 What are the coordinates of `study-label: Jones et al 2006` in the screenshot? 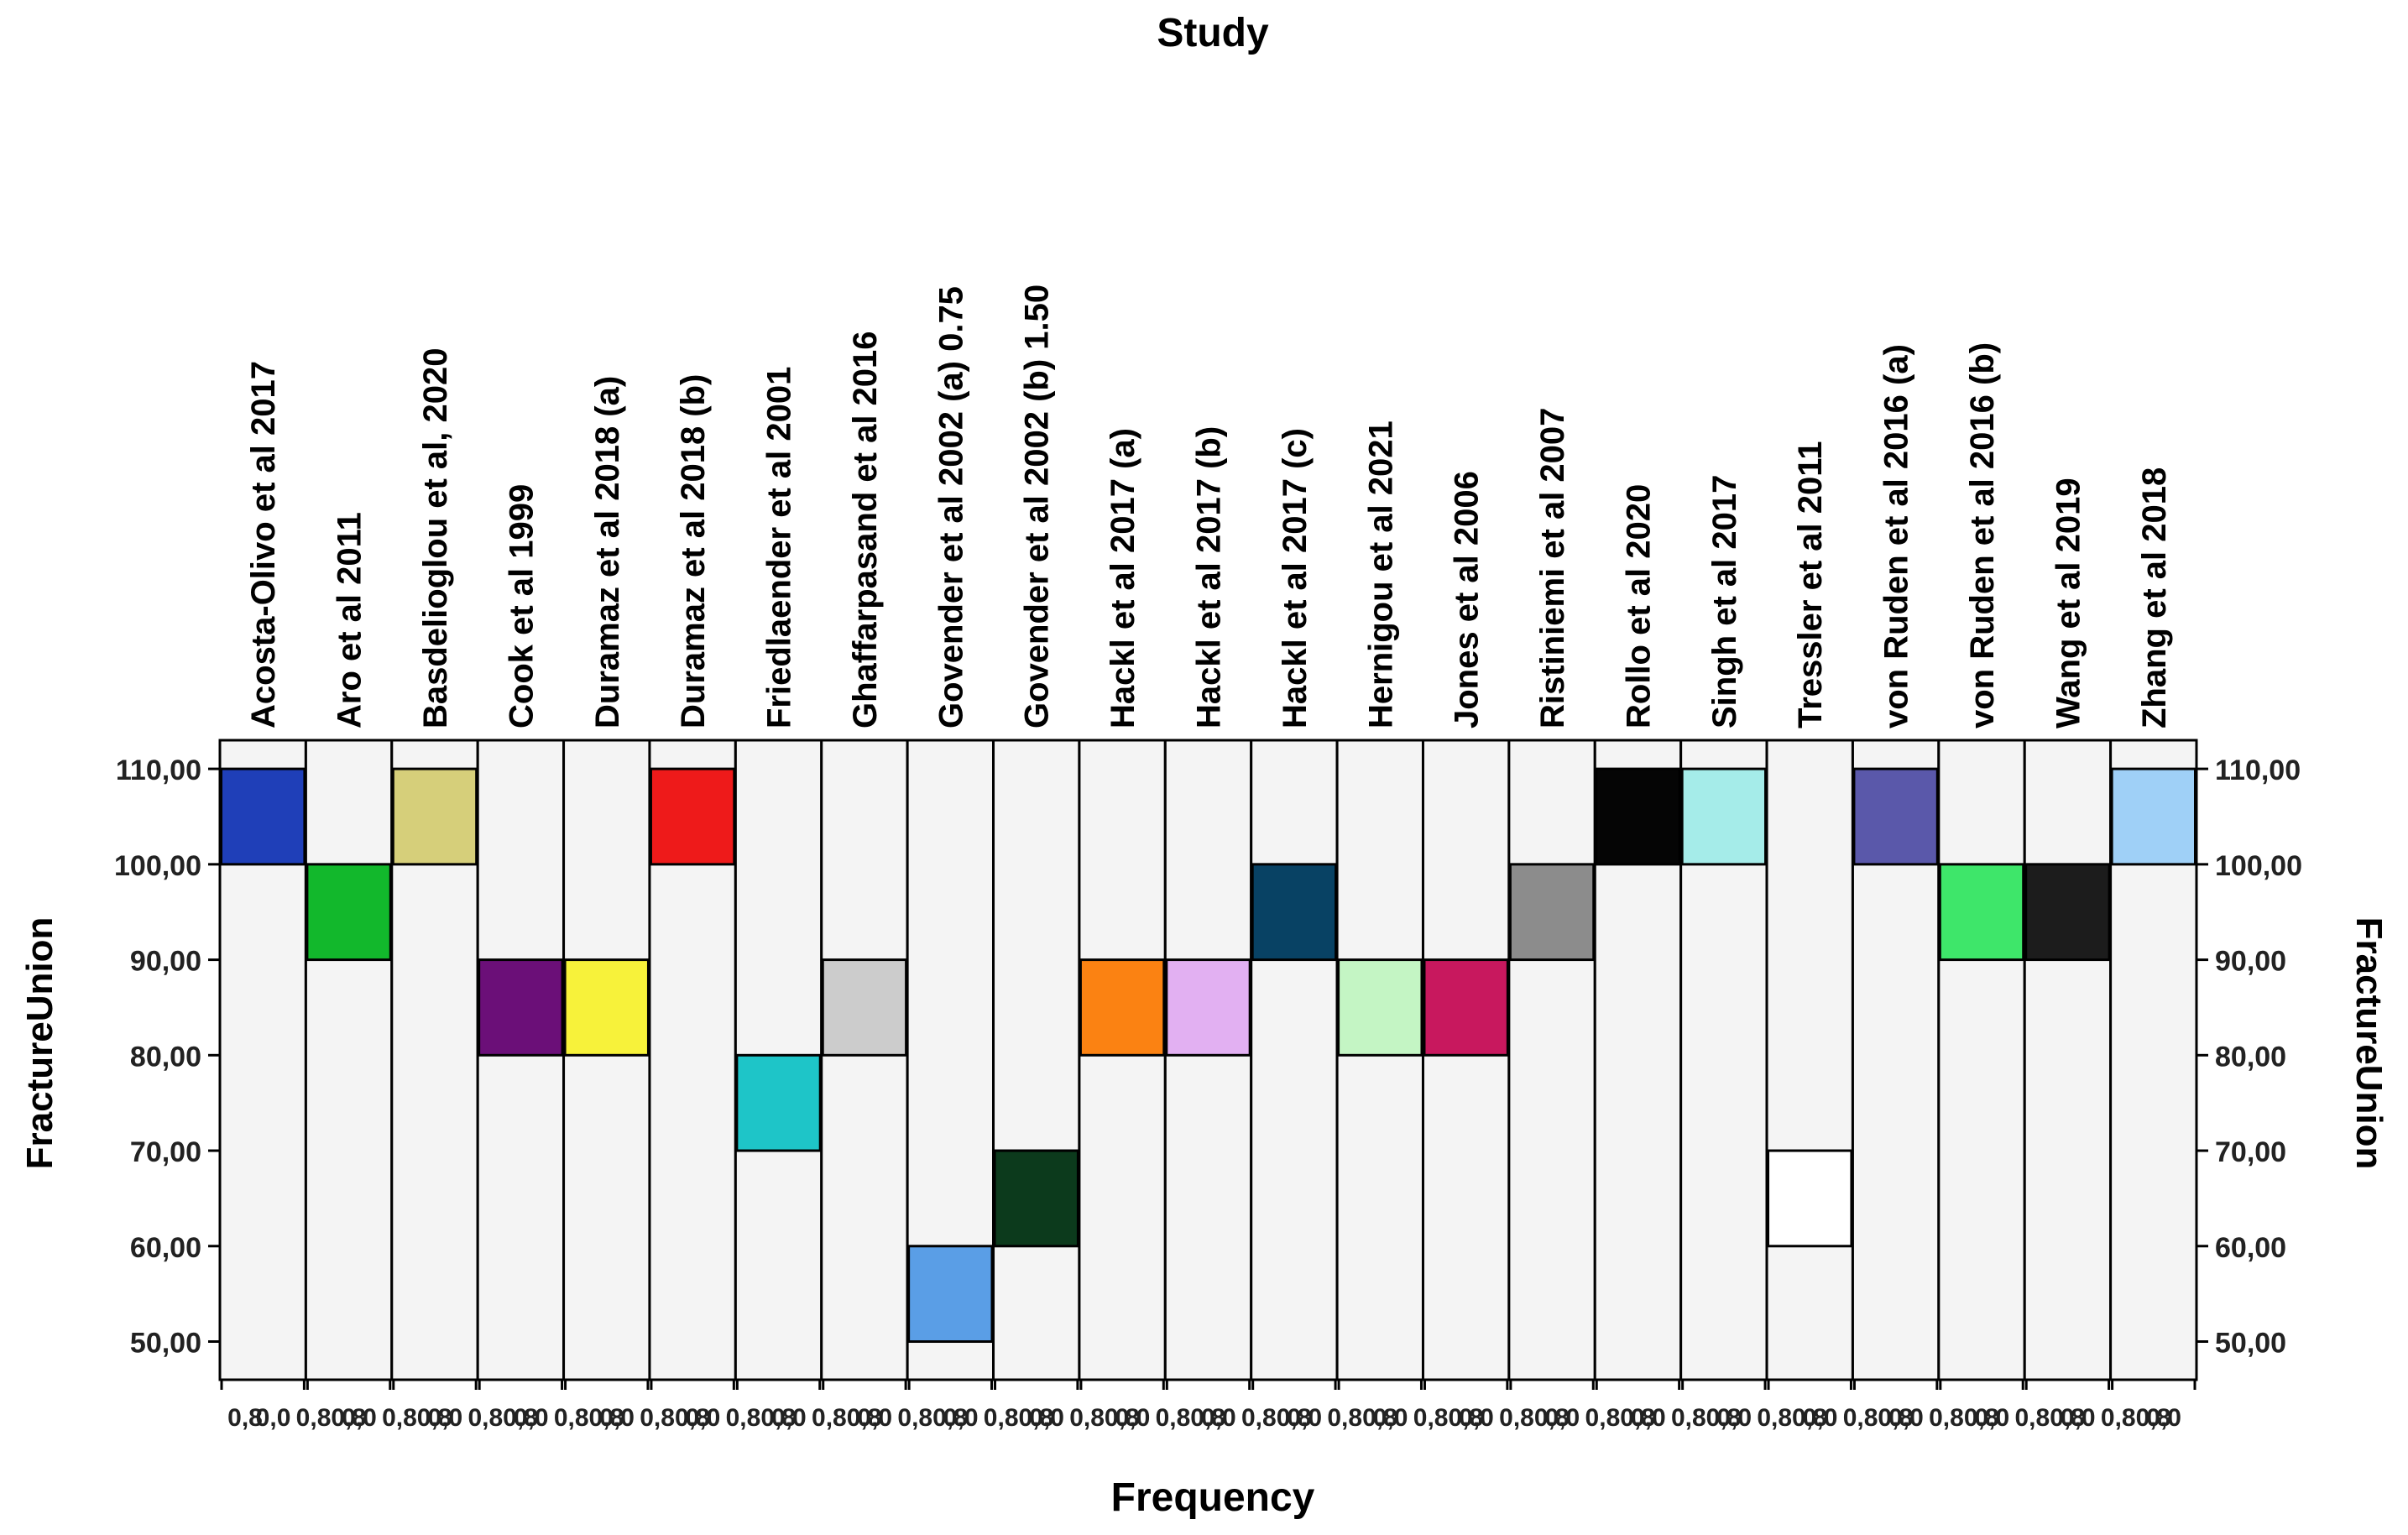 It's located at (1467, 599).